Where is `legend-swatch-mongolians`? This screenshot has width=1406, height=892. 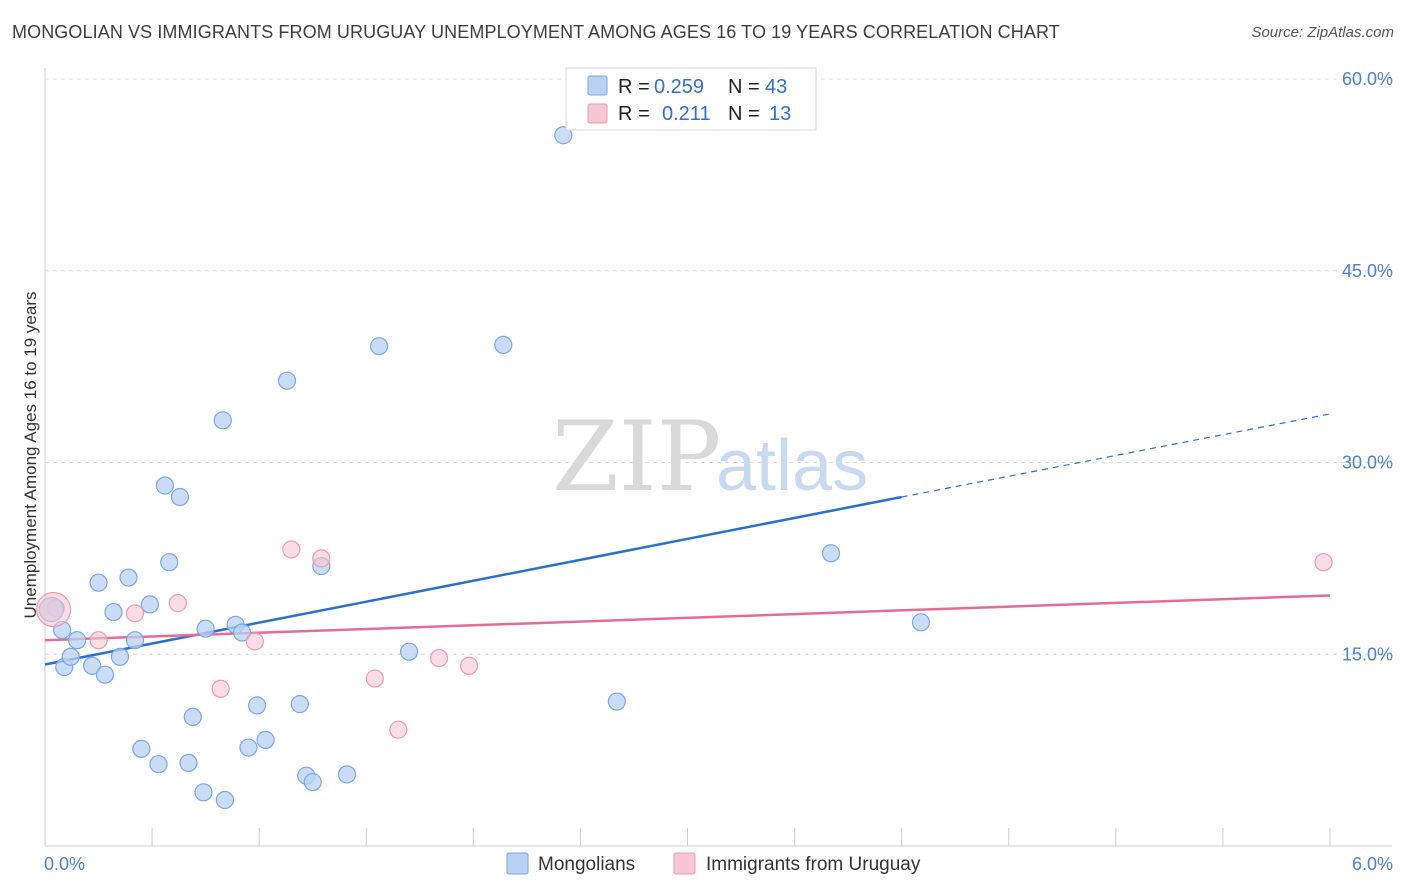 legend-swatch-mongolians is located at coordinates (597, 85).